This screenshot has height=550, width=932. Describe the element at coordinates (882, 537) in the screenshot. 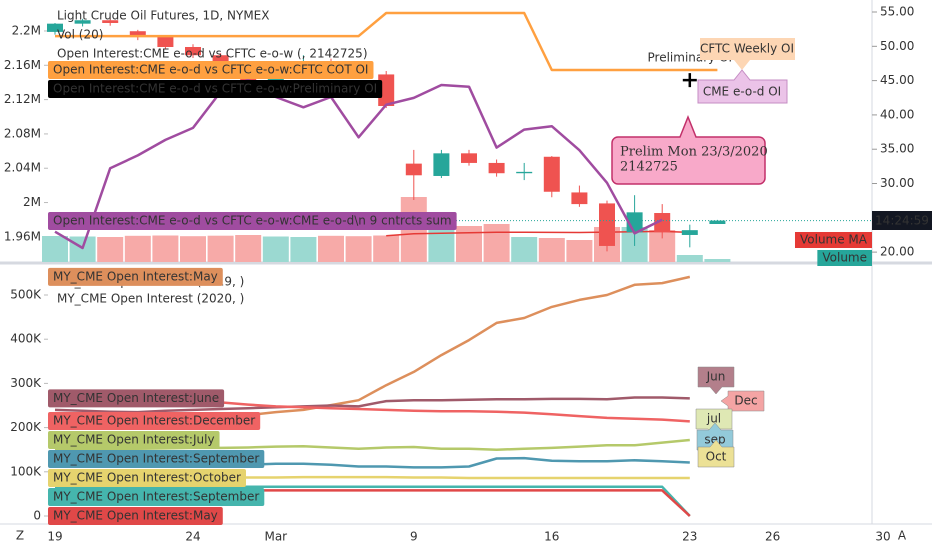

I see `x-tick-label: 30` at that location.